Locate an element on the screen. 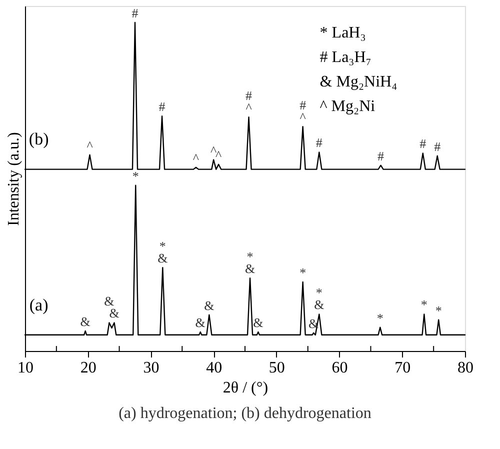 The width and height of the screenshot is (500, 449). x-tick-label: 50 is located at coordinates (276, 368).